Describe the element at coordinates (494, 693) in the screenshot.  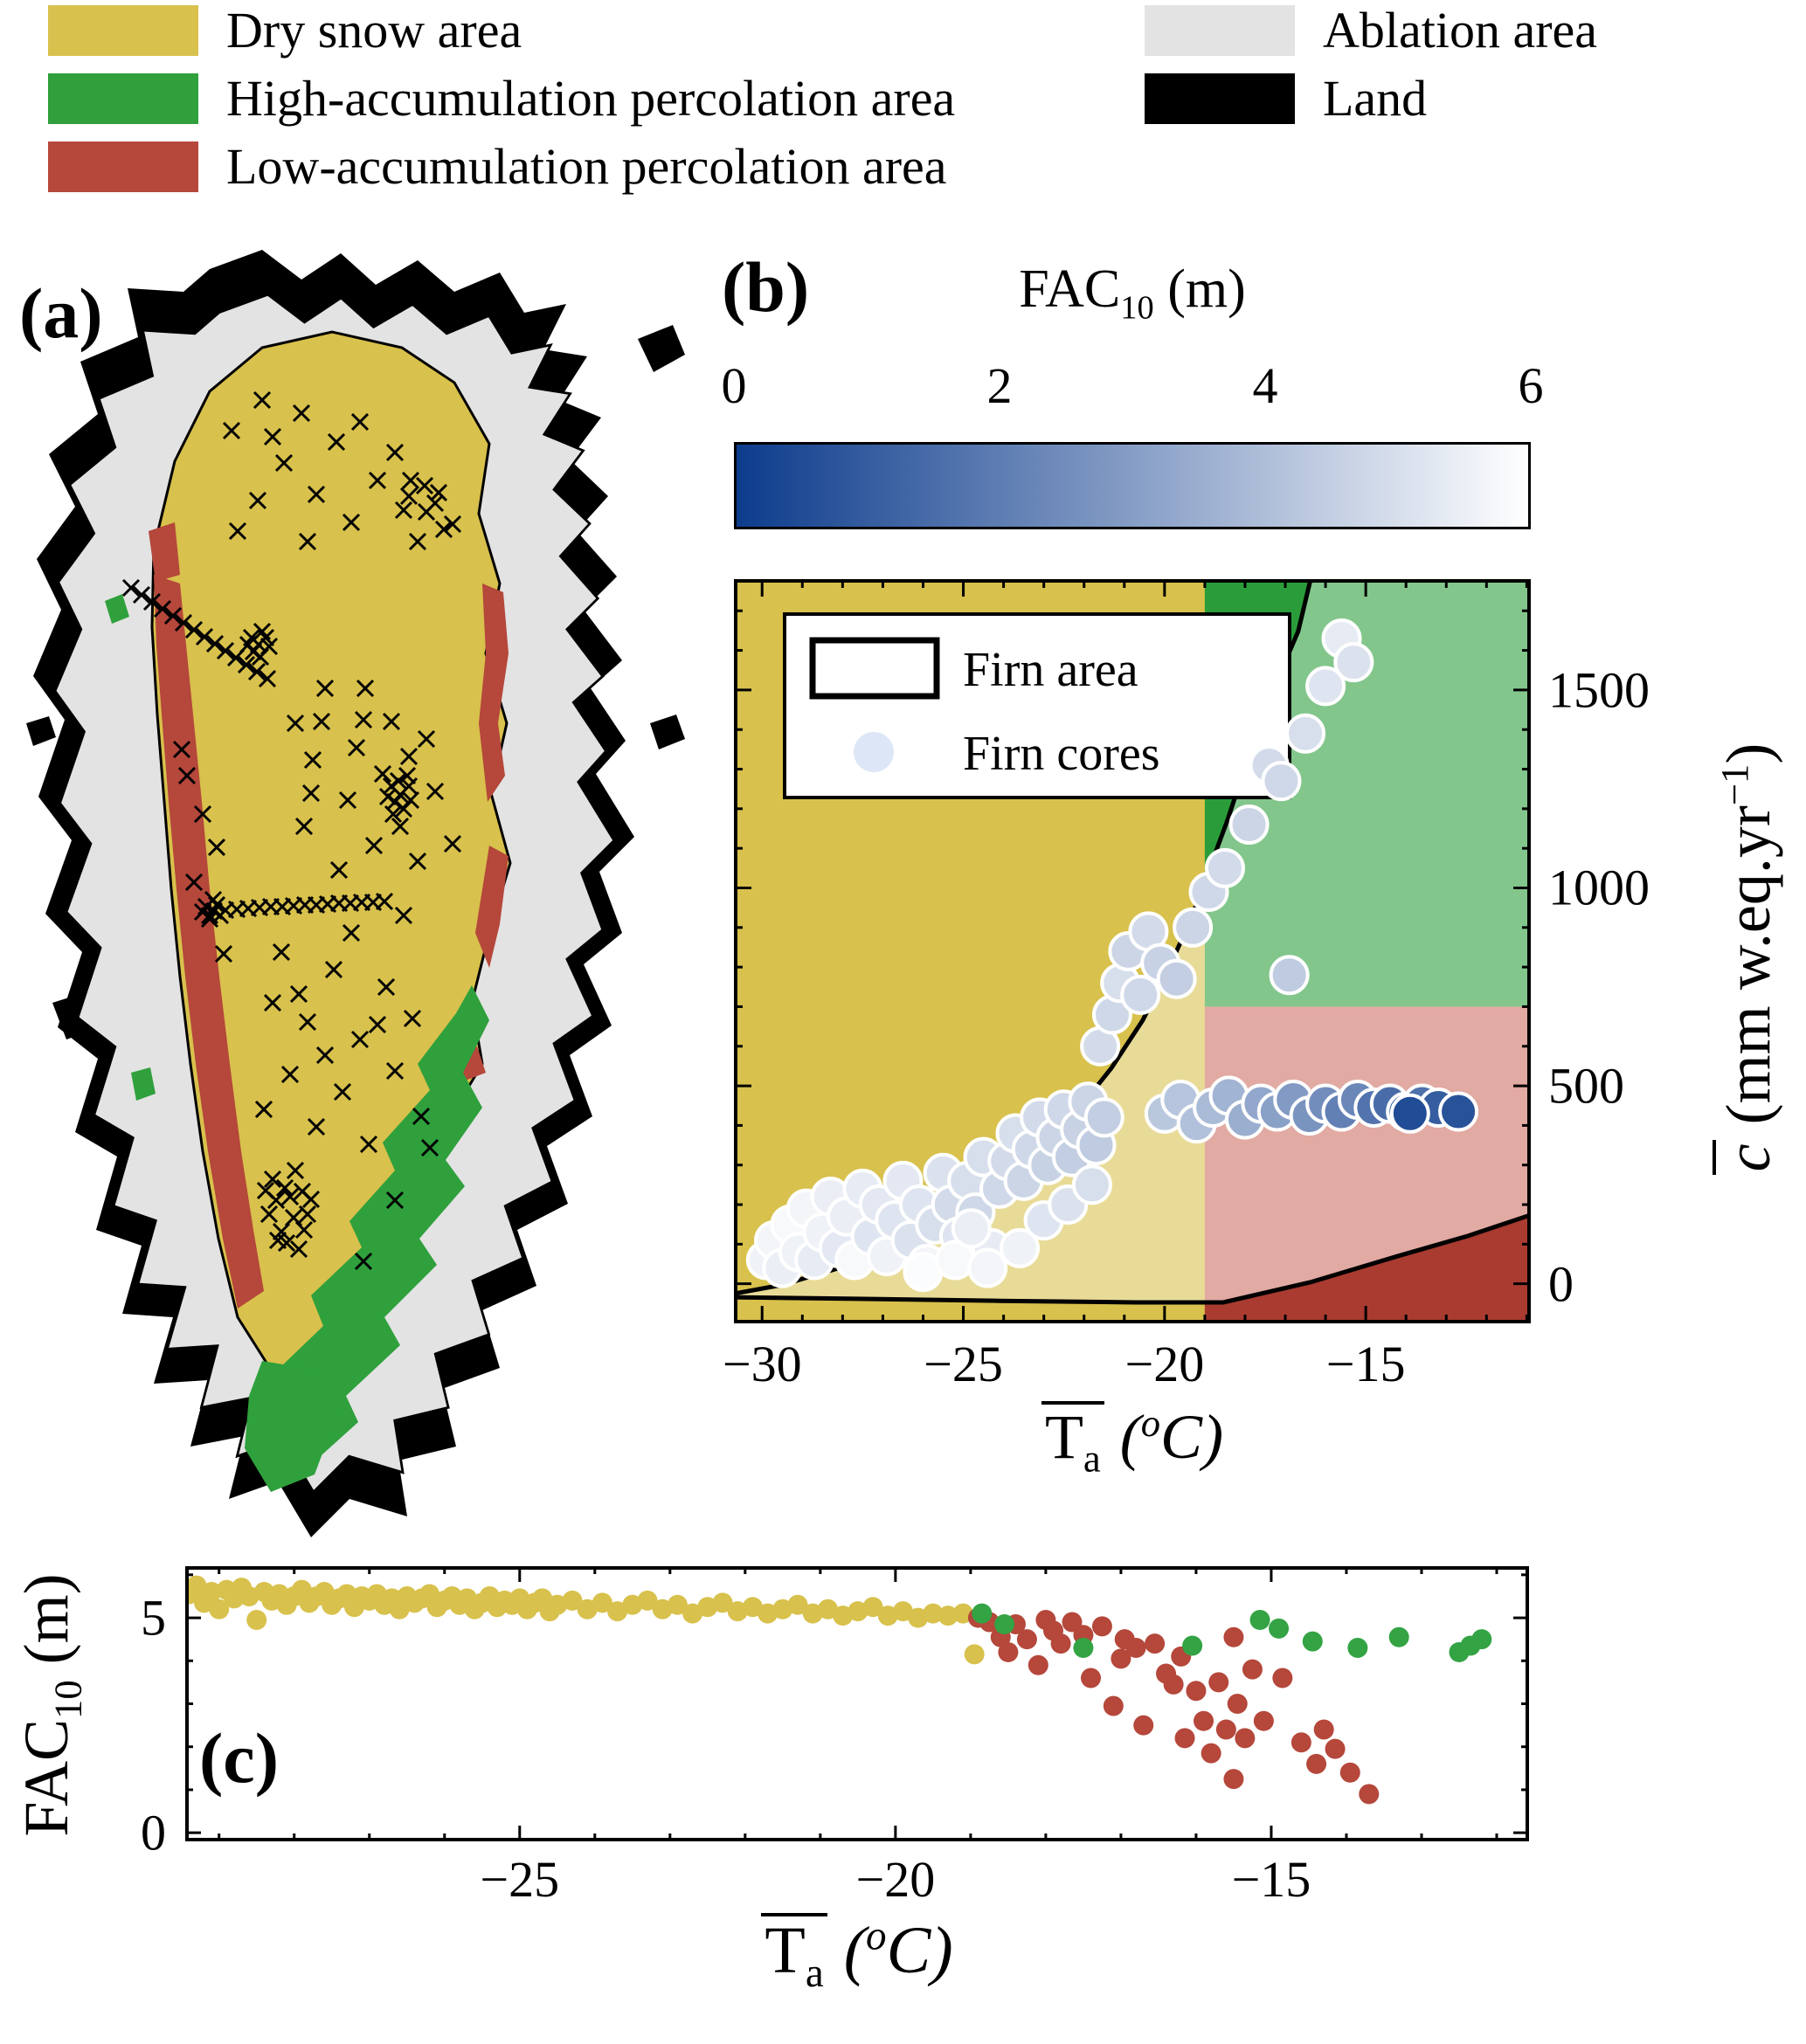
I see `low-acc-region-east` at that location.